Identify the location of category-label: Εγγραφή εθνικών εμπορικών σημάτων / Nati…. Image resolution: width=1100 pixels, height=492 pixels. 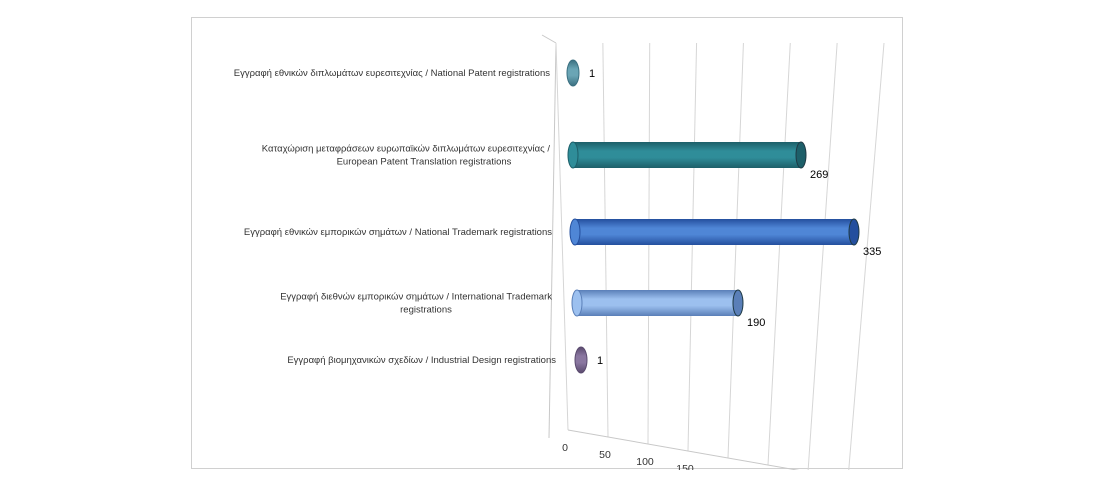
(398, 232).